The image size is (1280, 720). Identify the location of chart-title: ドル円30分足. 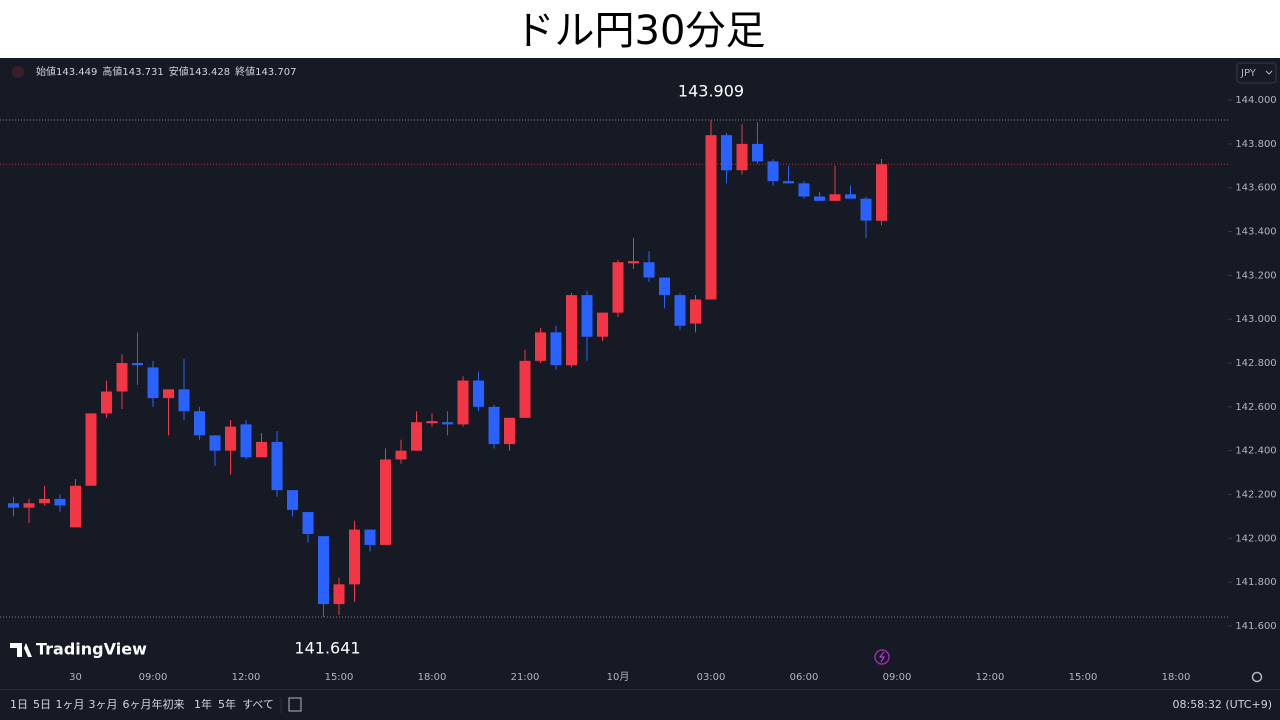
(640, 31).